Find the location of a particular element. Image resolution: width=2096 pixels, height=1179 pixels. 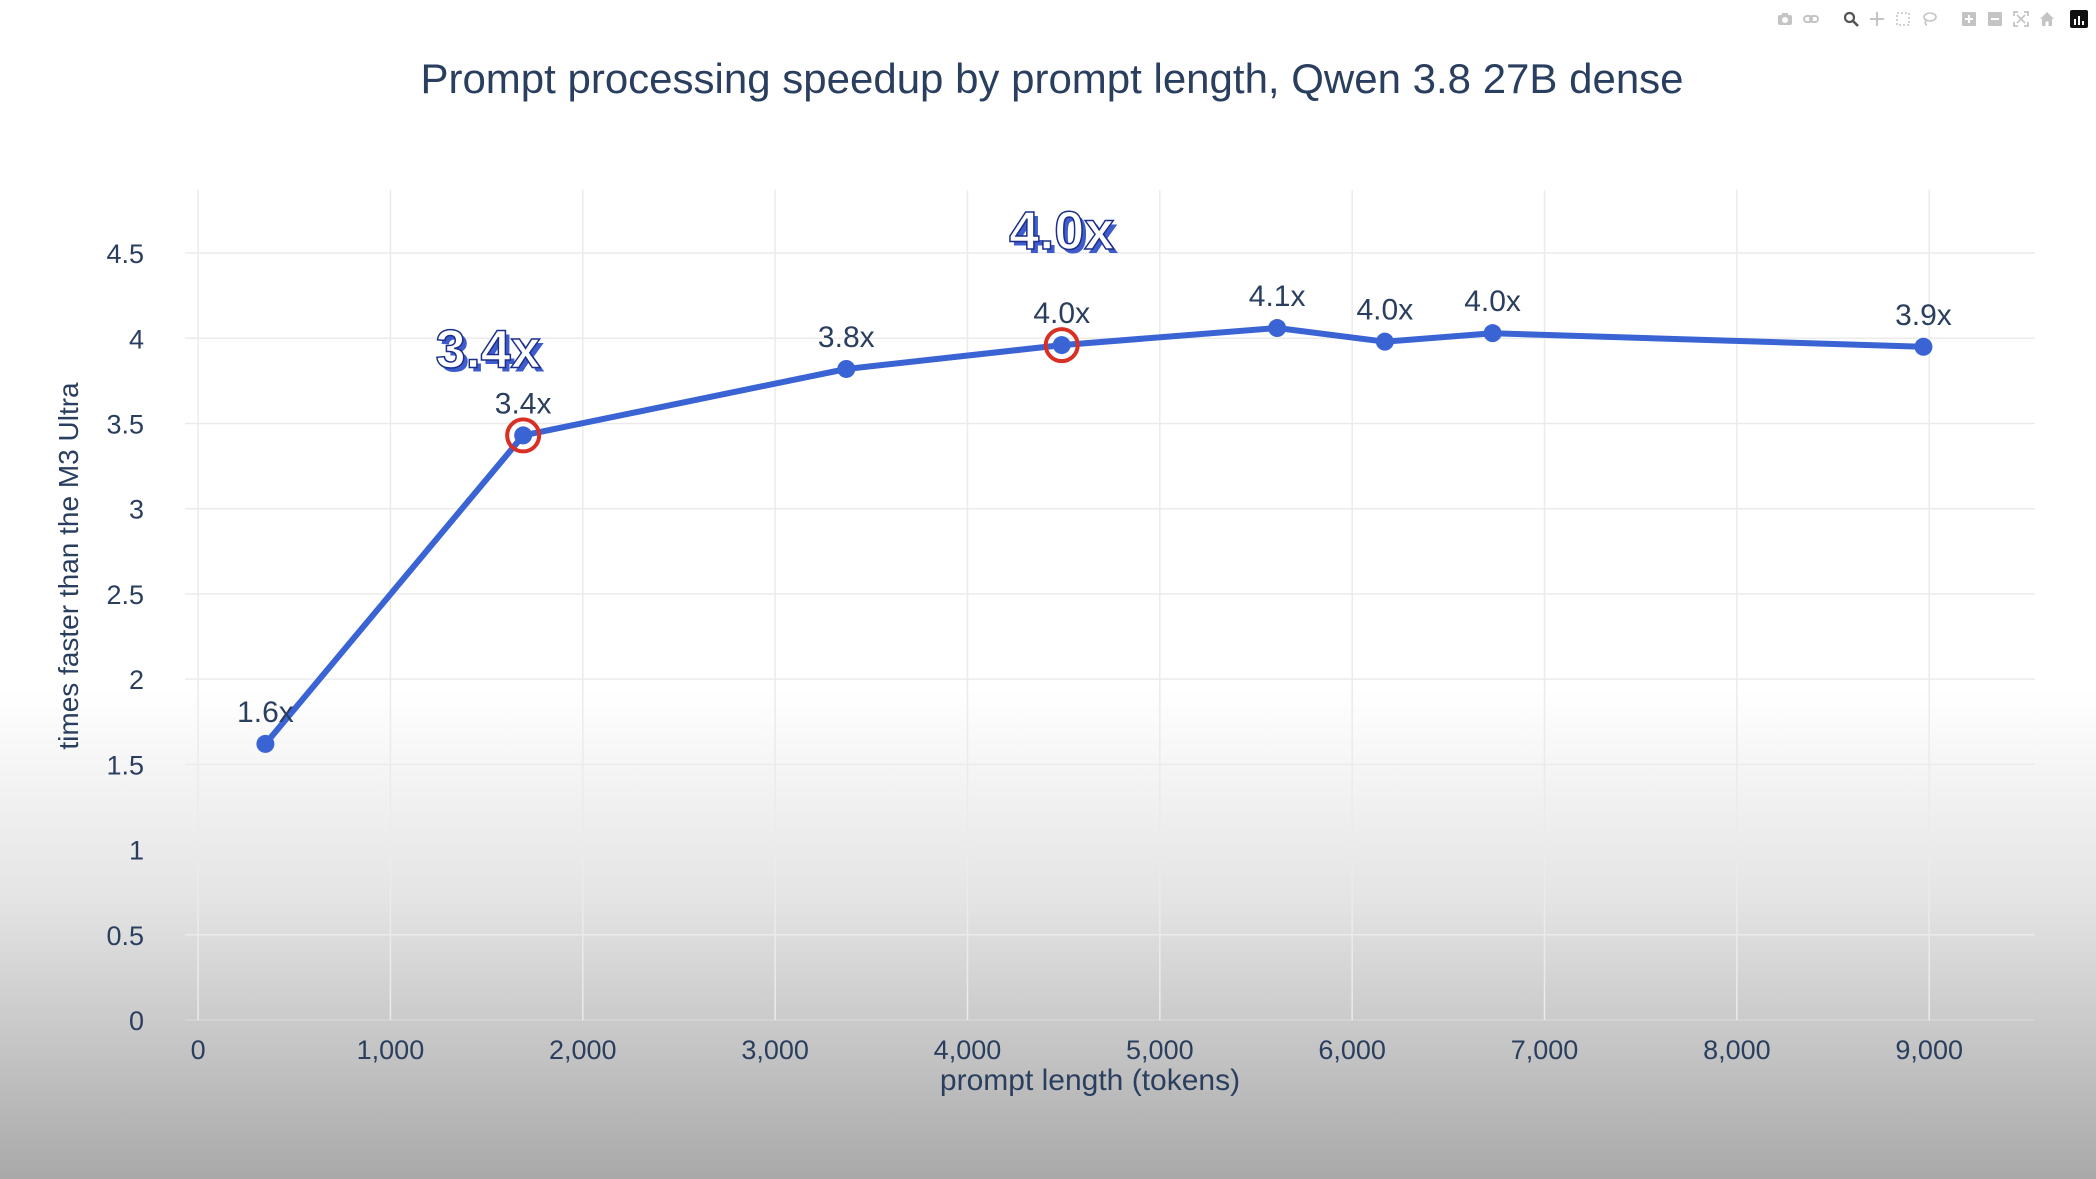

x-tick-label: 4,000 is located at coordinates (968, 1050).